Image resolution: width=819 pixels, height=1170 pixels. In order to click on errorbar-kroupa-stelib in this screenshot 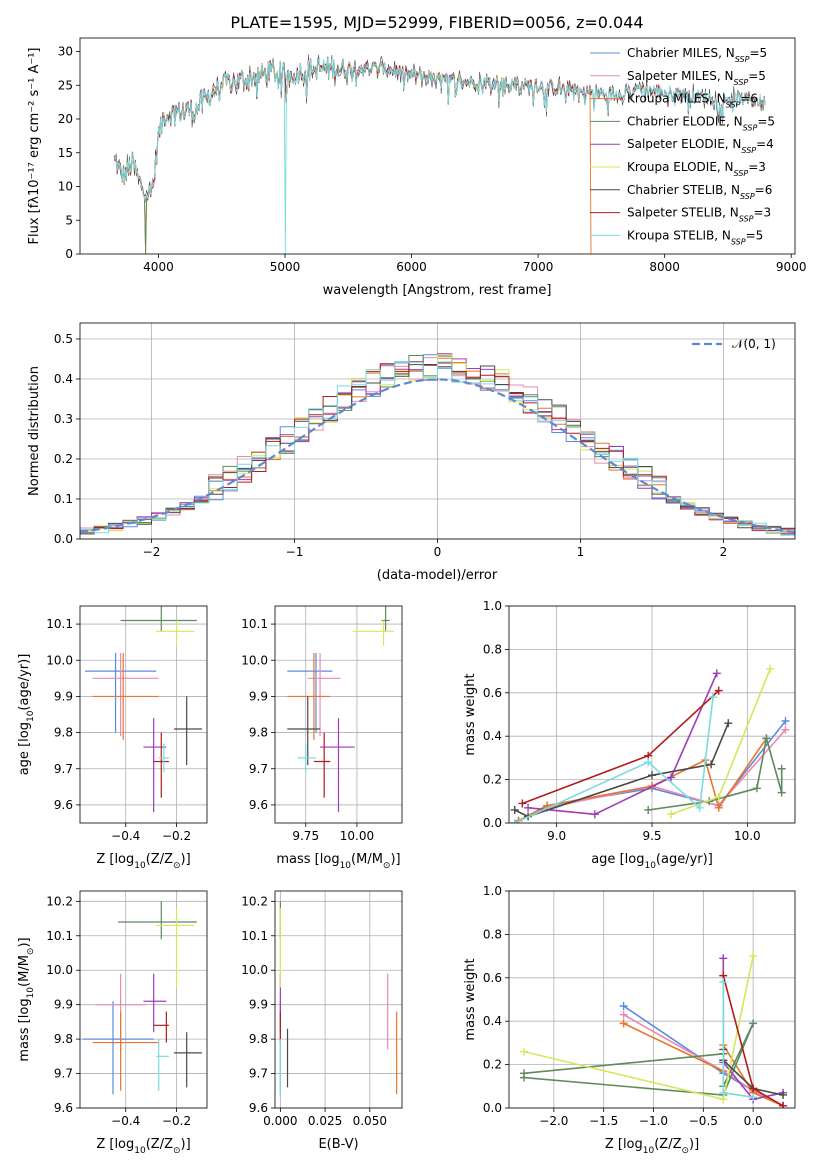, I will do `click(163, 758)`.